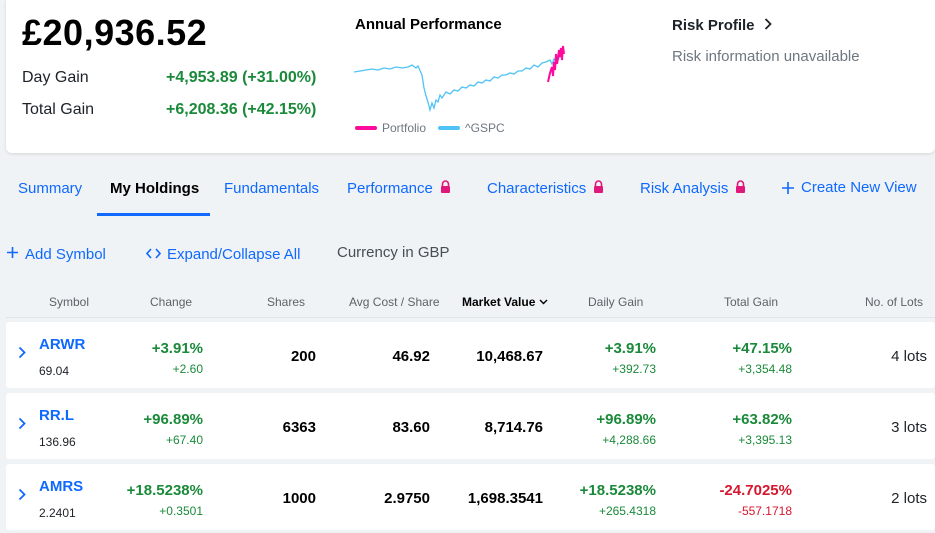  What do you see at coordinates (909, 498) in the screenshot?
I see `holding-lots: 2 lots` at bounding box center [909, 498].